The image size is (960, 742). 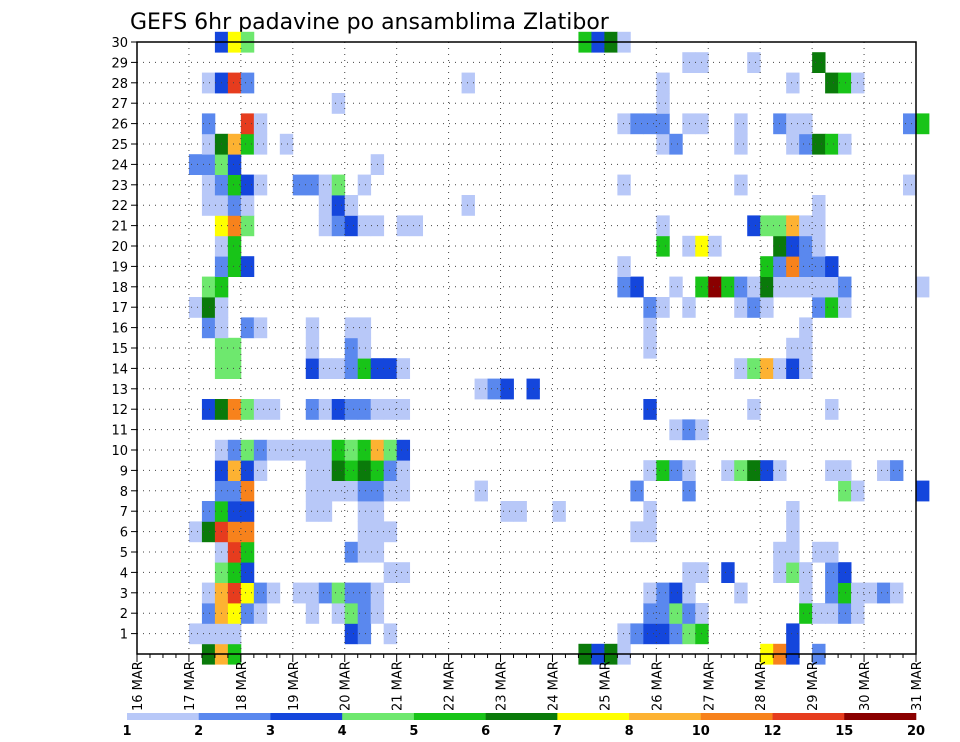 What do you see at coordinates (126, 731) in the screenshot?
I see `legend-label: 1` at bounding box center [126, 731].